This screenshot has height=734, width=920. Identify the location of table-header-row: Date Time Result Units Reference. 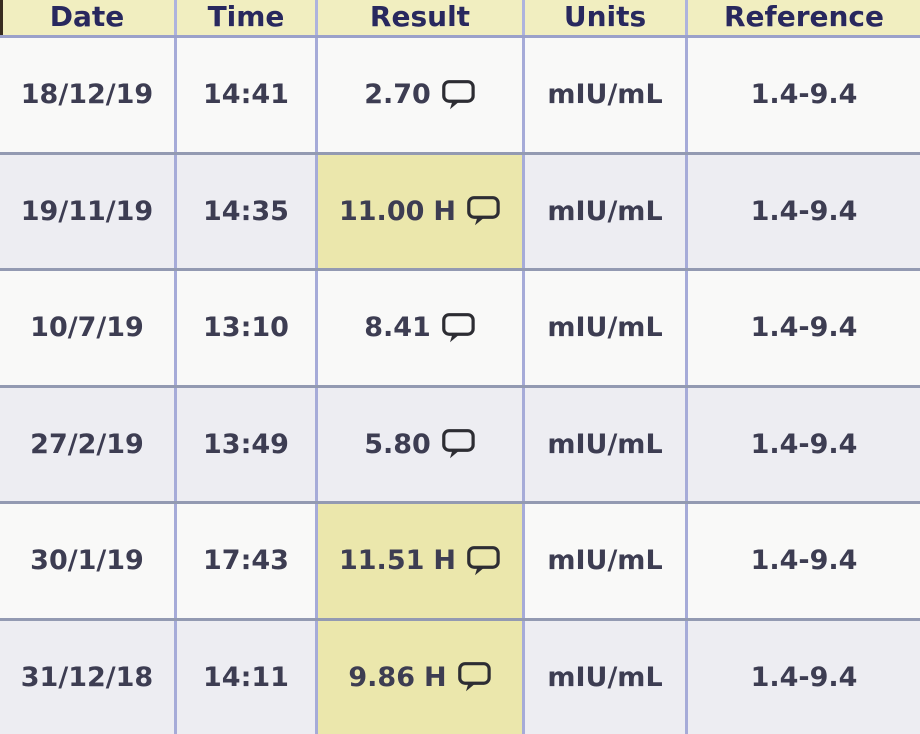
(460, 19).